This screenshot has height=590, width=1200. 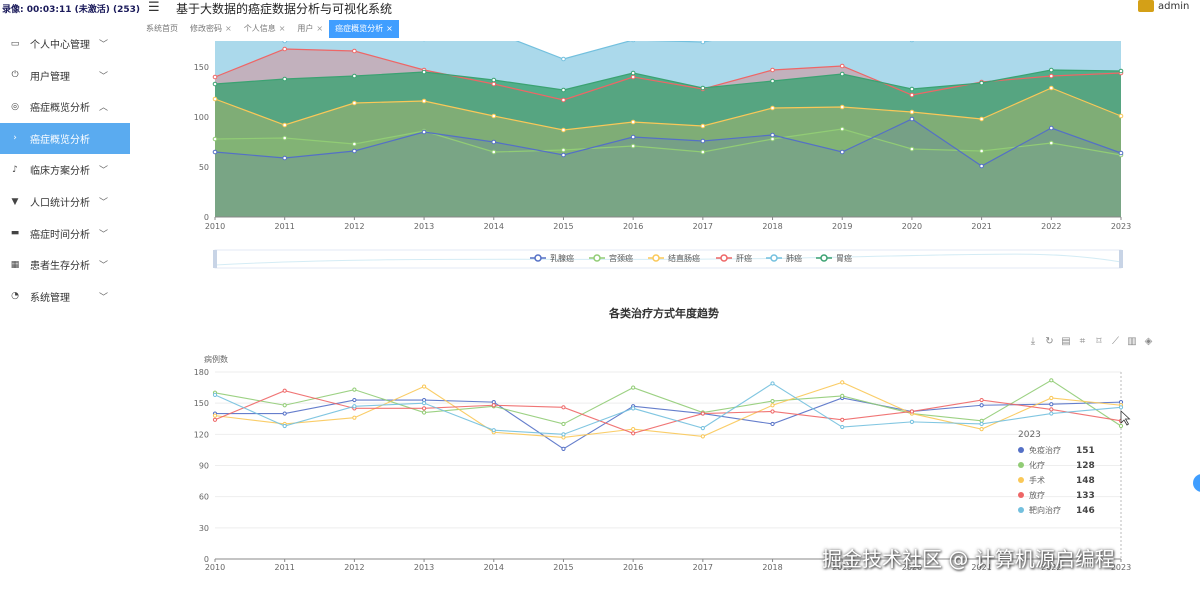 What do you see at coordinates (284, 9) in the screenshot?
I see `app-title: 基于大数据的癌症数据分析与可视化系统` at bounding box center [284, 9].